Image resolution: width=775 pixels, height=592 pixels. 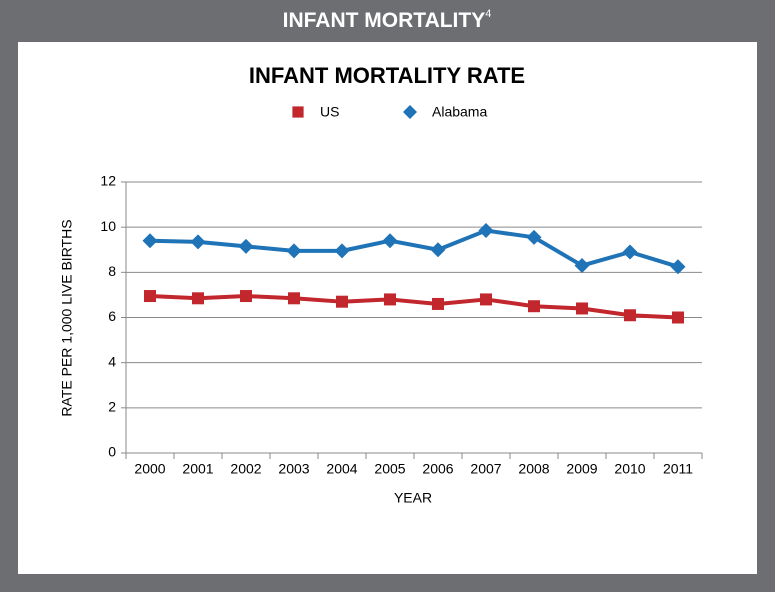 What do you see at coordinates (67, 317) in the screenshot?
I see `y-axis-label: RATE PER 1,000 LIVE BIRTHS` at bounding box center [67, 317].